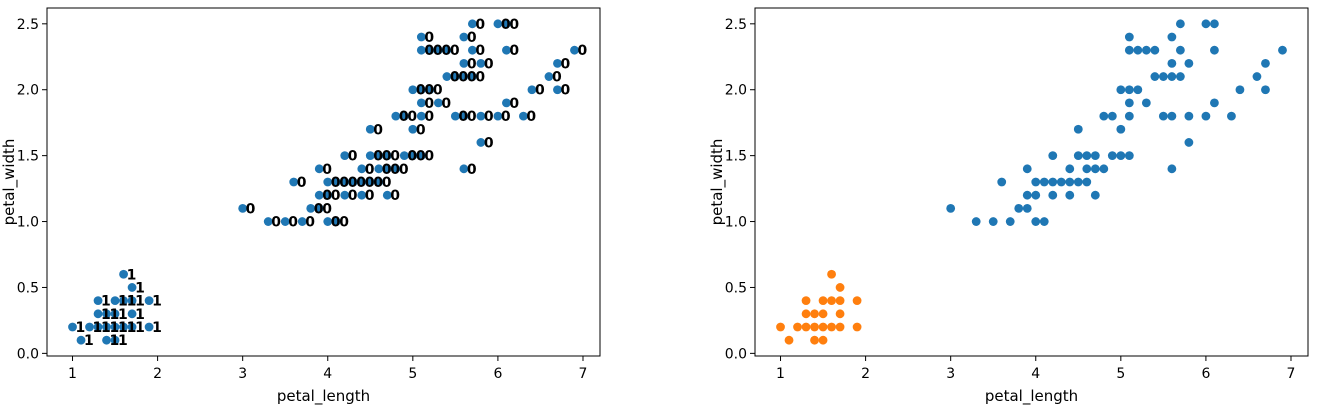 The image size is (1318, 418). Describe the element at coordinates (950, 374) in the screenshot. I see `x-tick-label: 3` at that location.